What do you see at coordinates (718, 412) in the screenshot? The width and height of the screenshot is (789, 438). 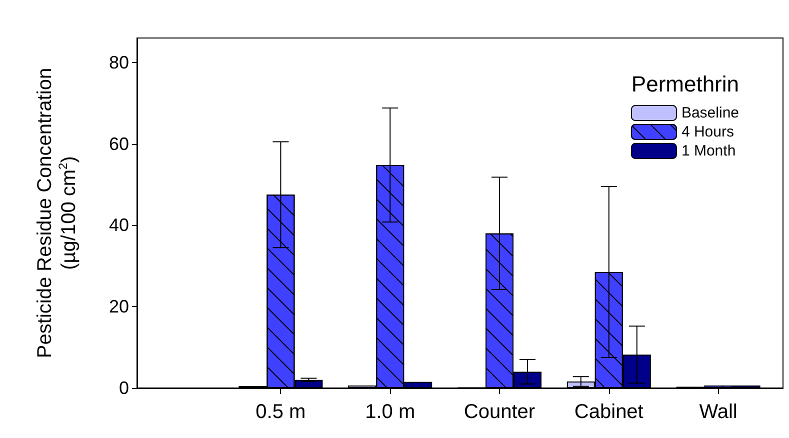 I see `x-tick-label: Wall` at bounding box center [718, 412].